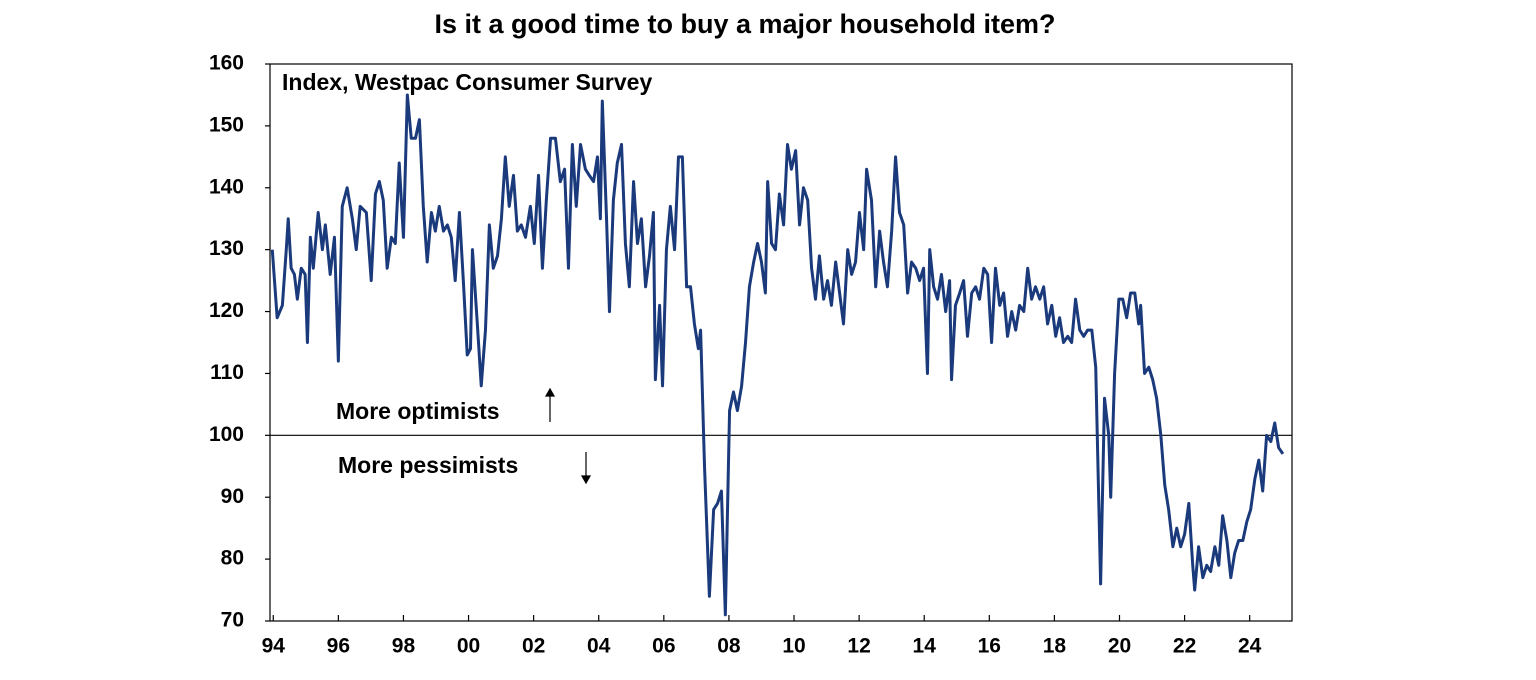 Image resolution: width=1536 pixels, height=680 pixels. Describe the element at coordinates (226, 434) in the screenshot. I see `y-tick-label: 100` at that location.